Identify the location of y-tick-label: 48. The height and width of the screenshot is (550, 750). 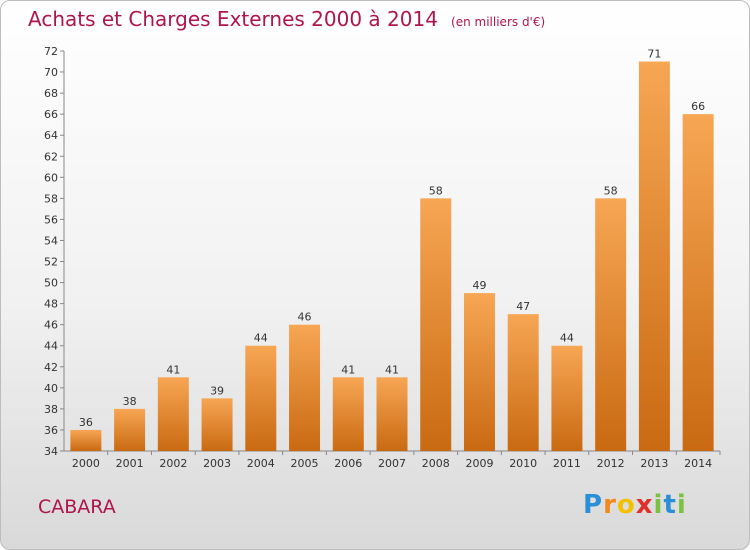
(51, 304).